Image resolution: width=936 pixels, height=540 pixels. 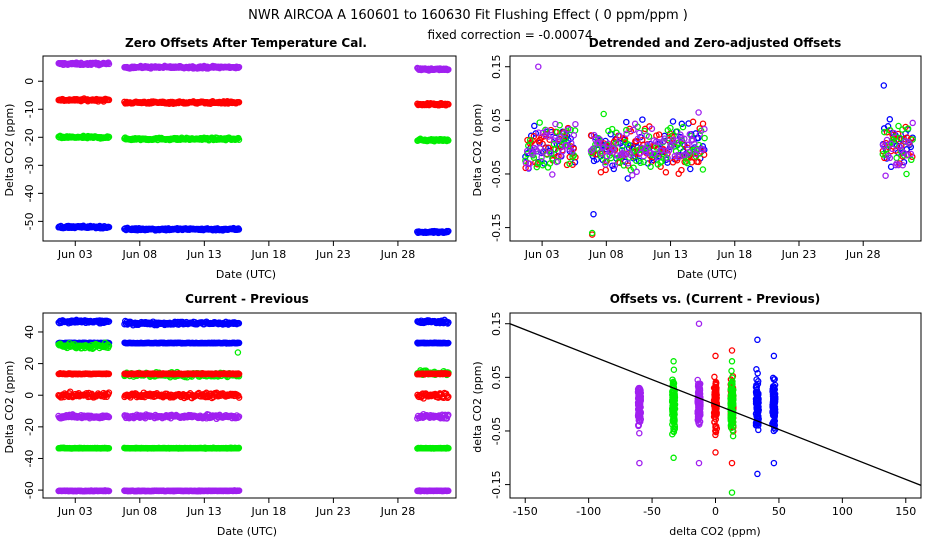 I want to click on x-tick-label: 100, so click(x=842, y=511).